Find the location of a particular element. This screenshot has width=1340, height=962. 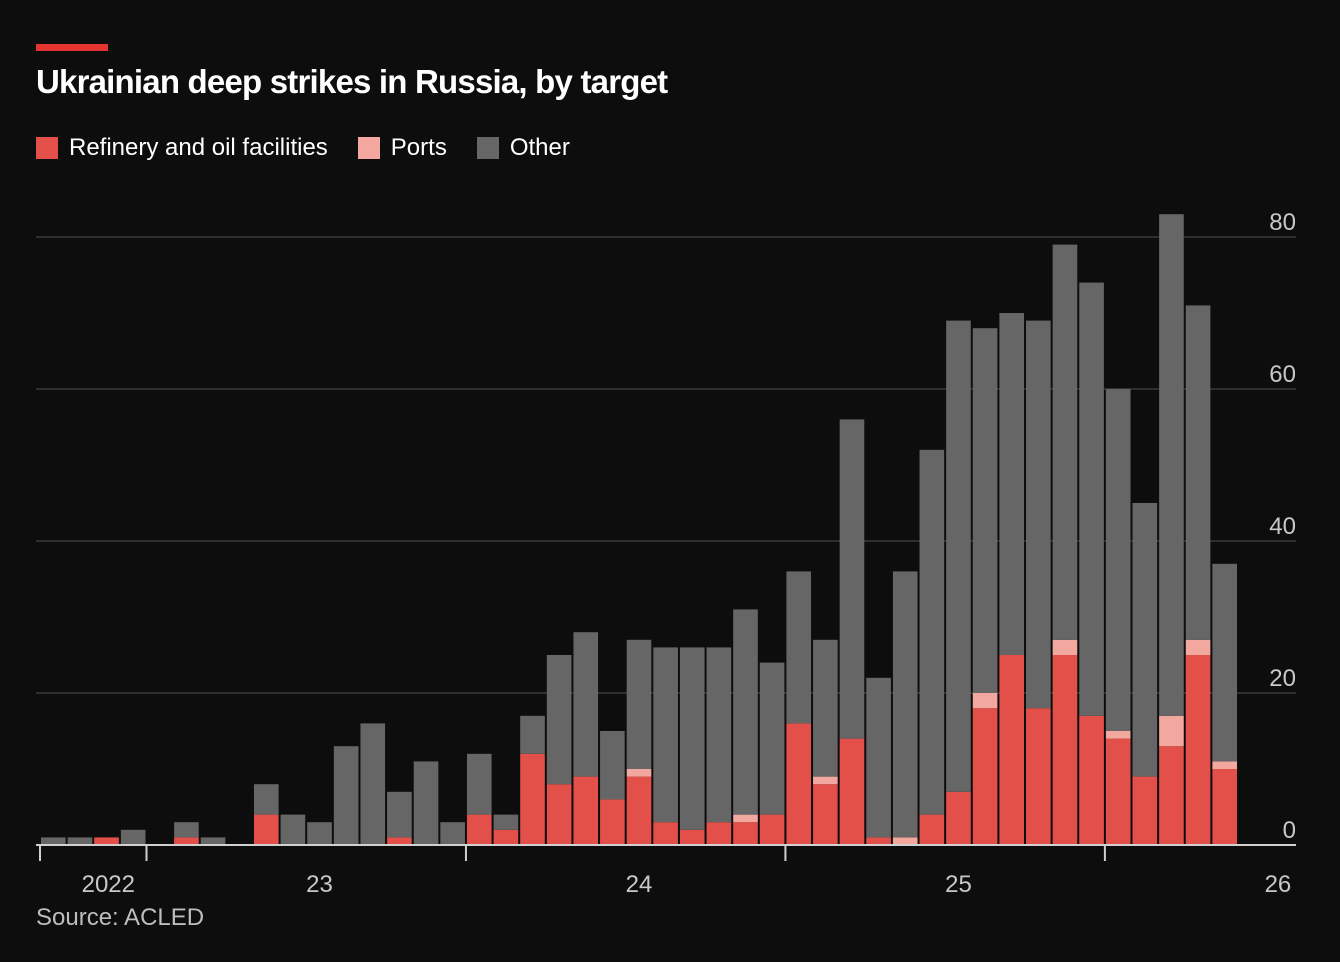

x-tick-label-2022: 2022 is located at coordinates (108, 884).